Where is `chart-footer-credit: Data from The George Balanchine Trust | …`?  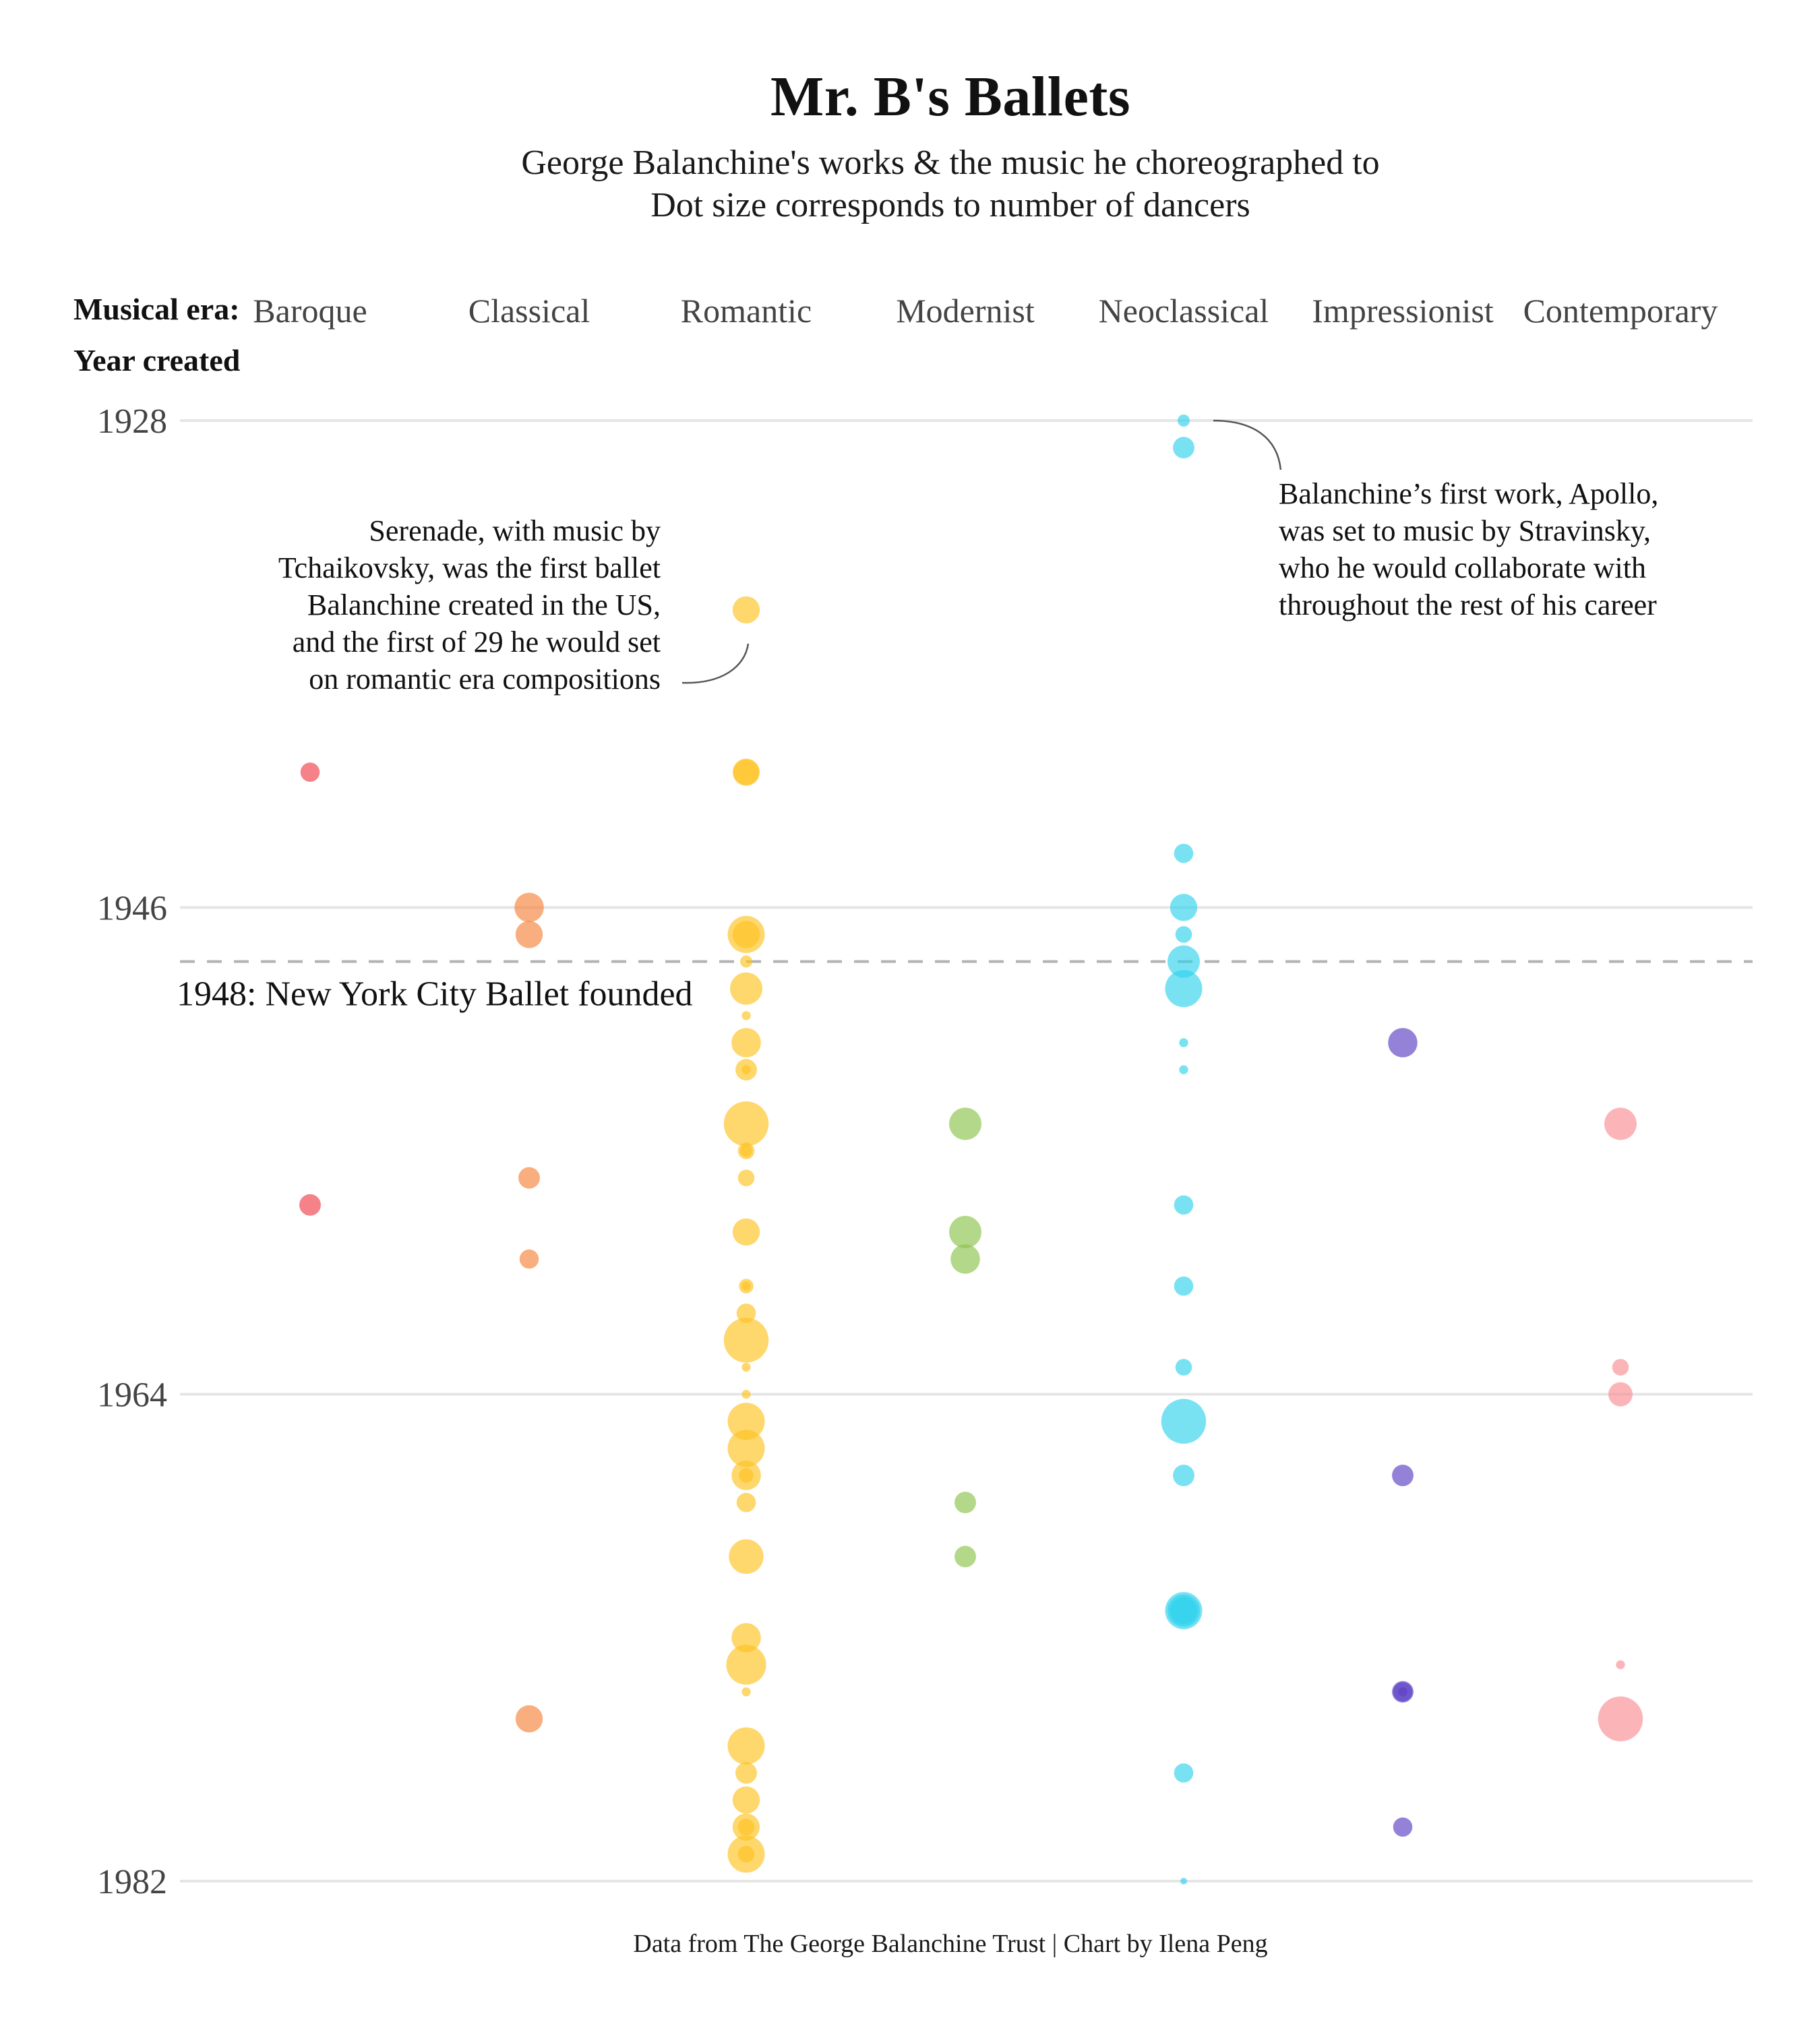 chart-footer-credit: Data from The George Balanchine Trust | … is located at coordinates (951, 1944).